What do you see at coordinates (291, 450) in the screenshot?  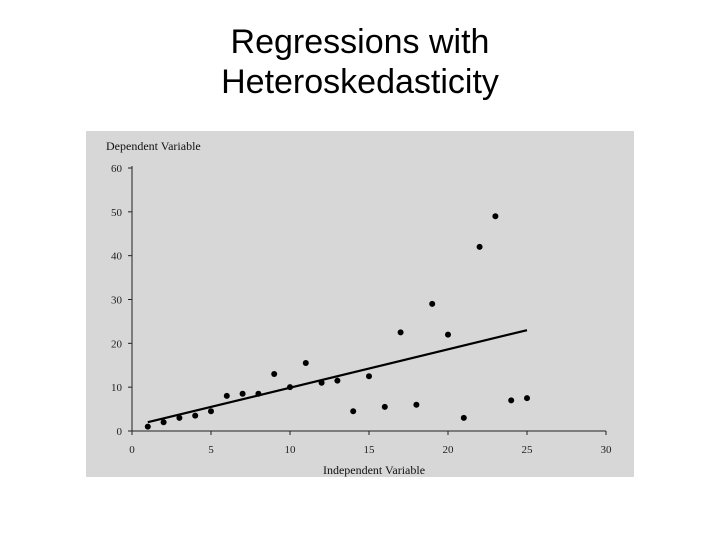 I see `x-tick-label: 10` at bounding box center [291, 450].